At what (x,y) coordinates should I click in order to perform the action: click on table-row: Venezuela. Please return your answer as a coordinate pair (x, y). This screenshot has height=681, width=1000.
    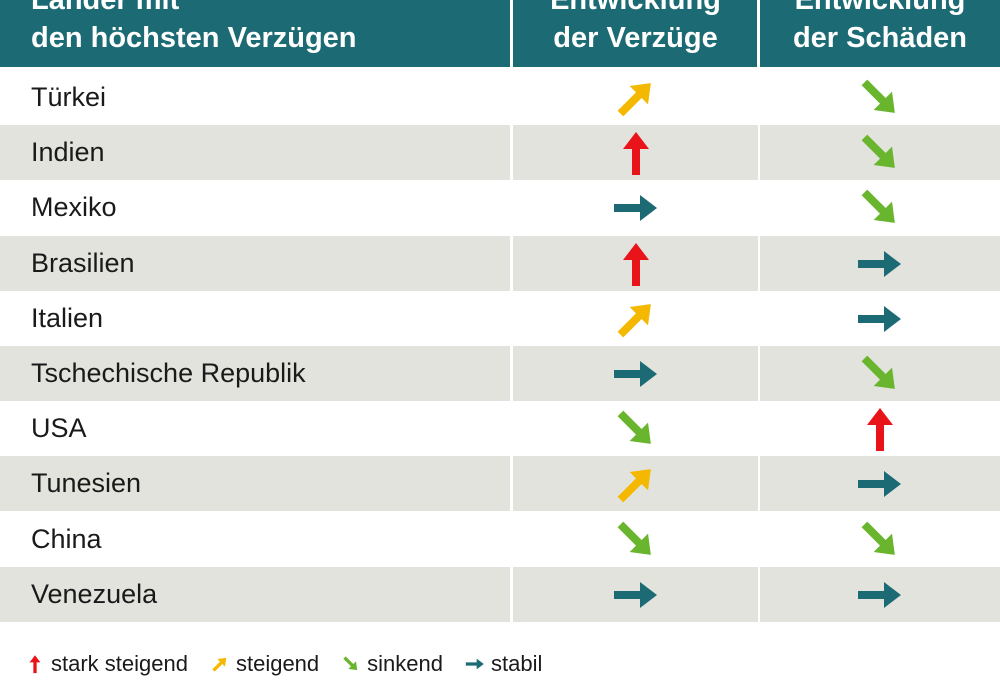
    Looking at the image, I should click on (500, 594).